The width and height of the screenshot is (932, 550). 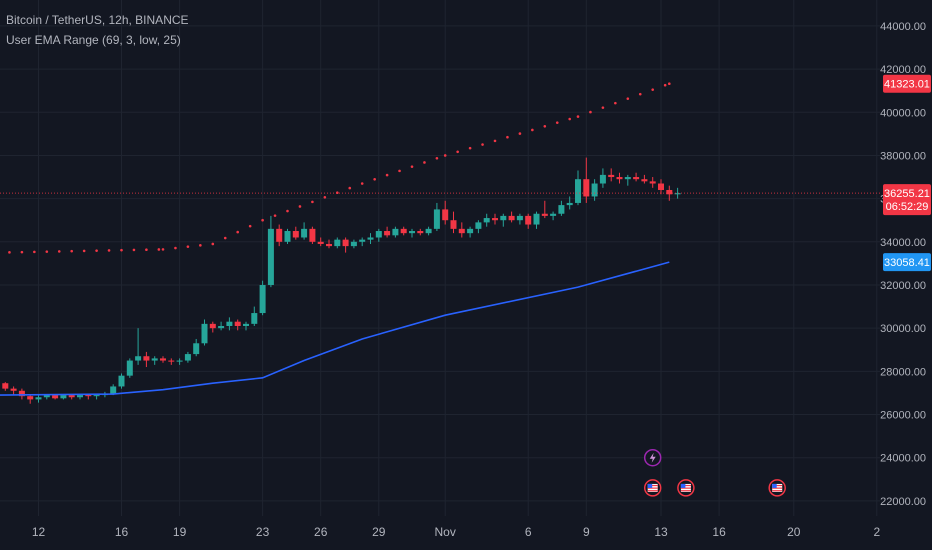 I want to click on x-tick-label: 16, so click(x=719, y=532).